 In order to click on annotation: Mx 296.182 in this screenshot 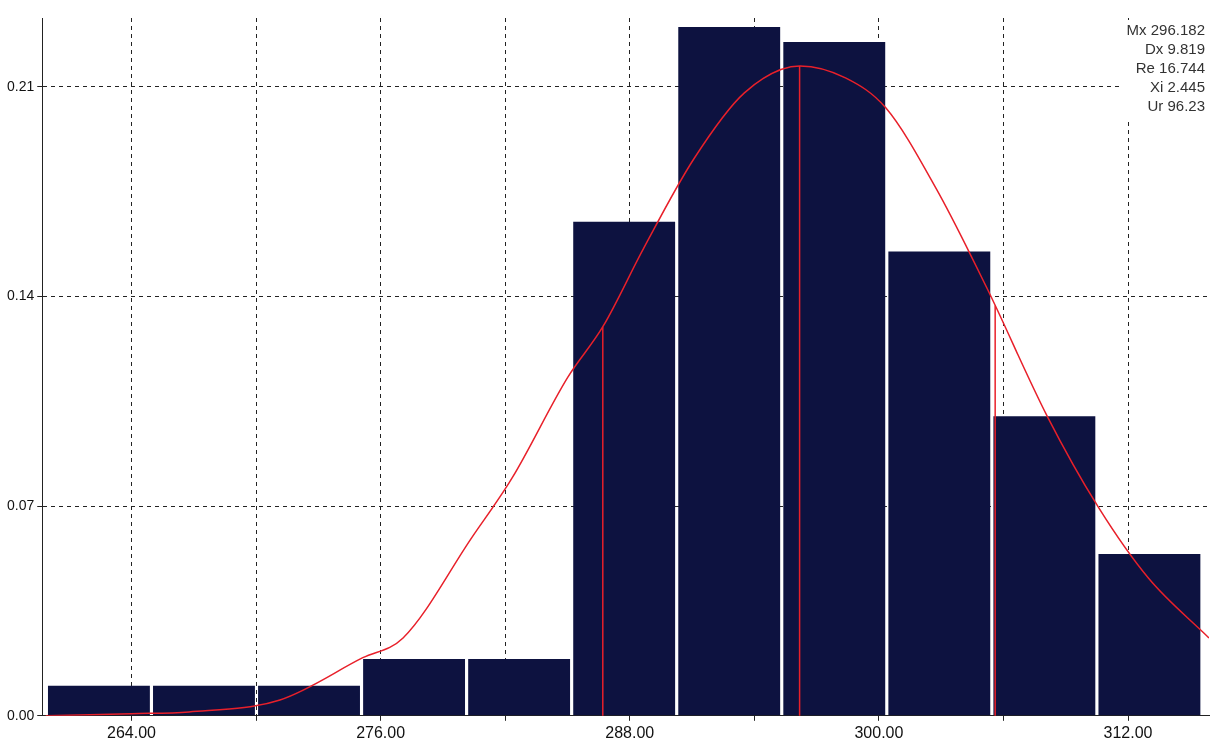, I will do `click(1165, 29)`.